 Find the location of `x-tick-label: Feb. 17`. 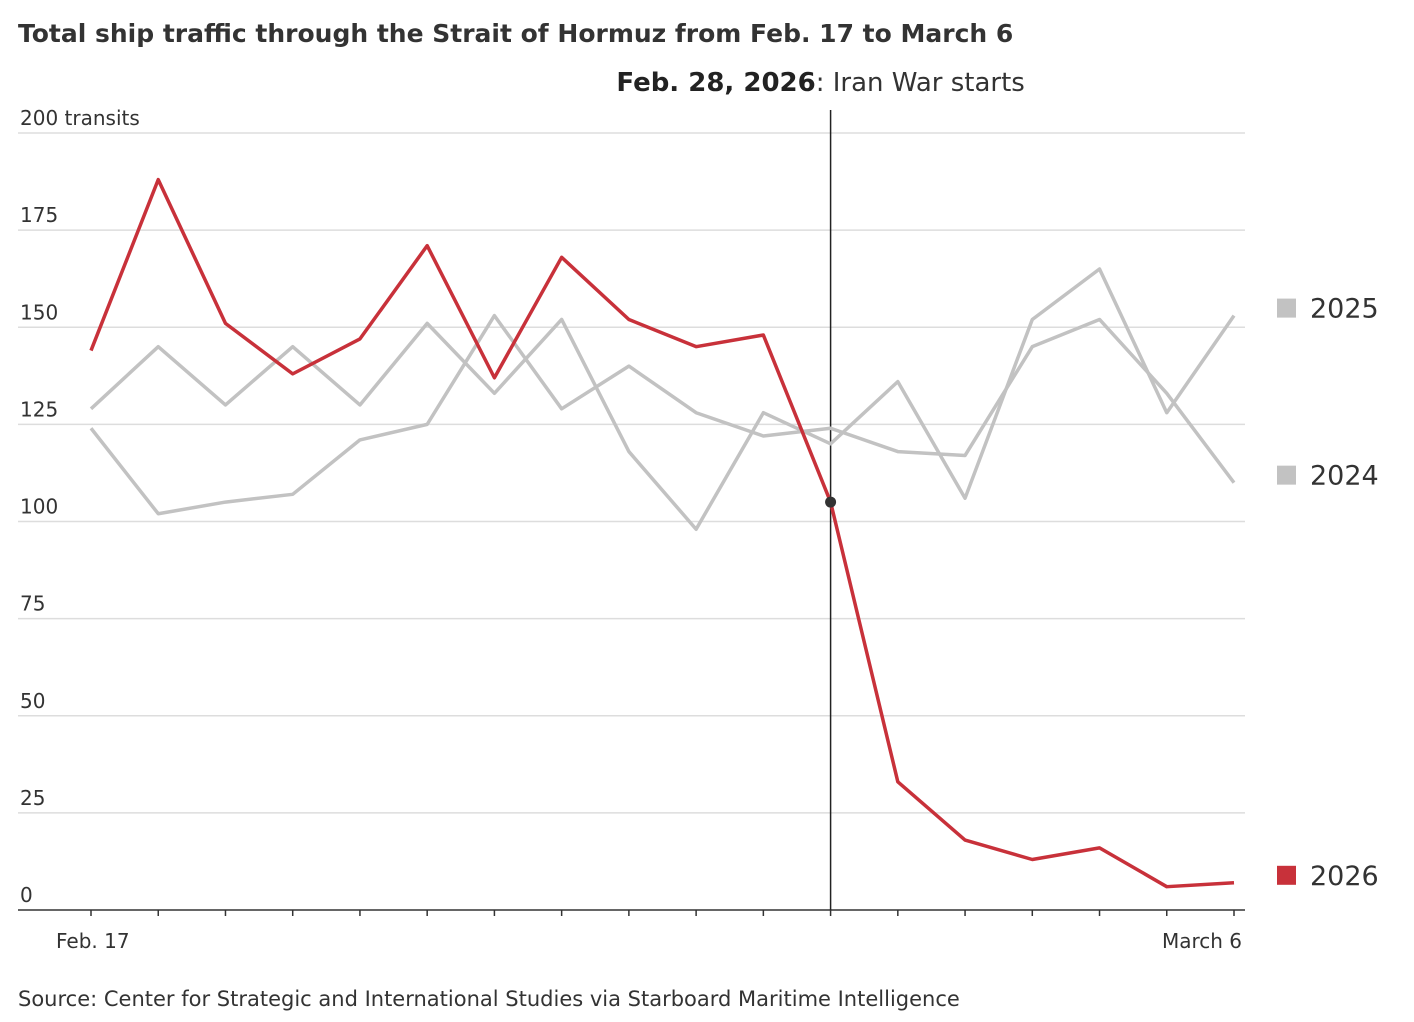

x-tick-label: Feb. 17 is located at coordinates (93, 941).